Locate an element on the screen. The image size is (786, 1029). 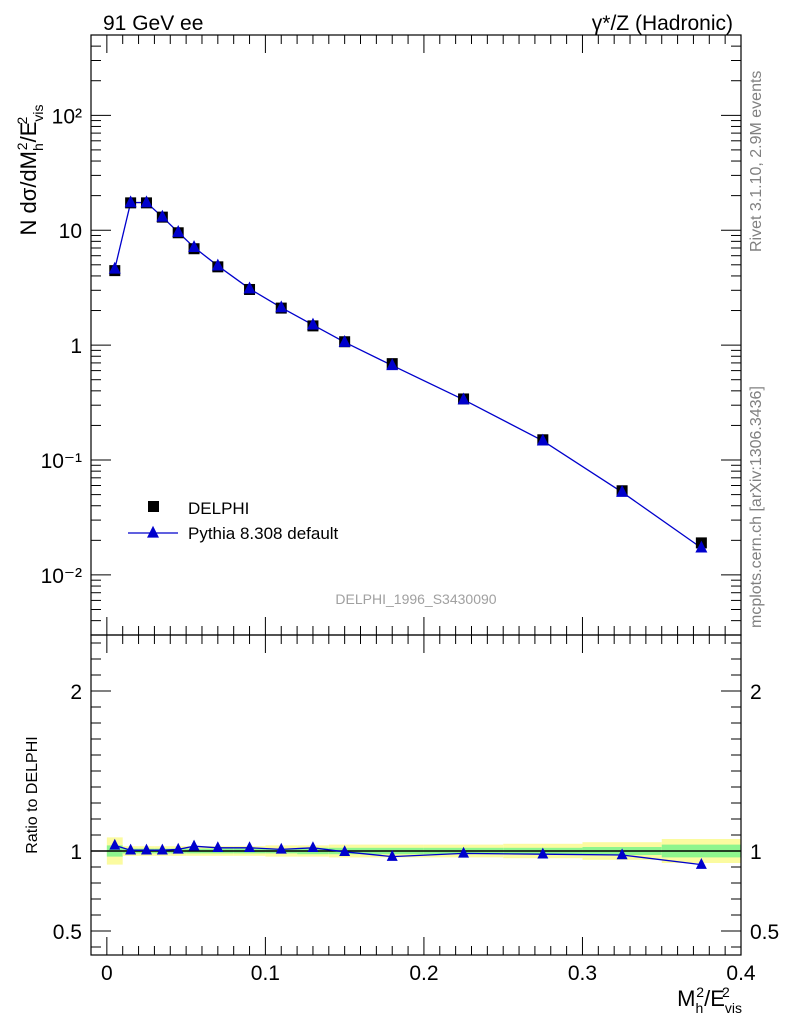
y-tick-label: 10⁻² is located at coordinates (61, 576).